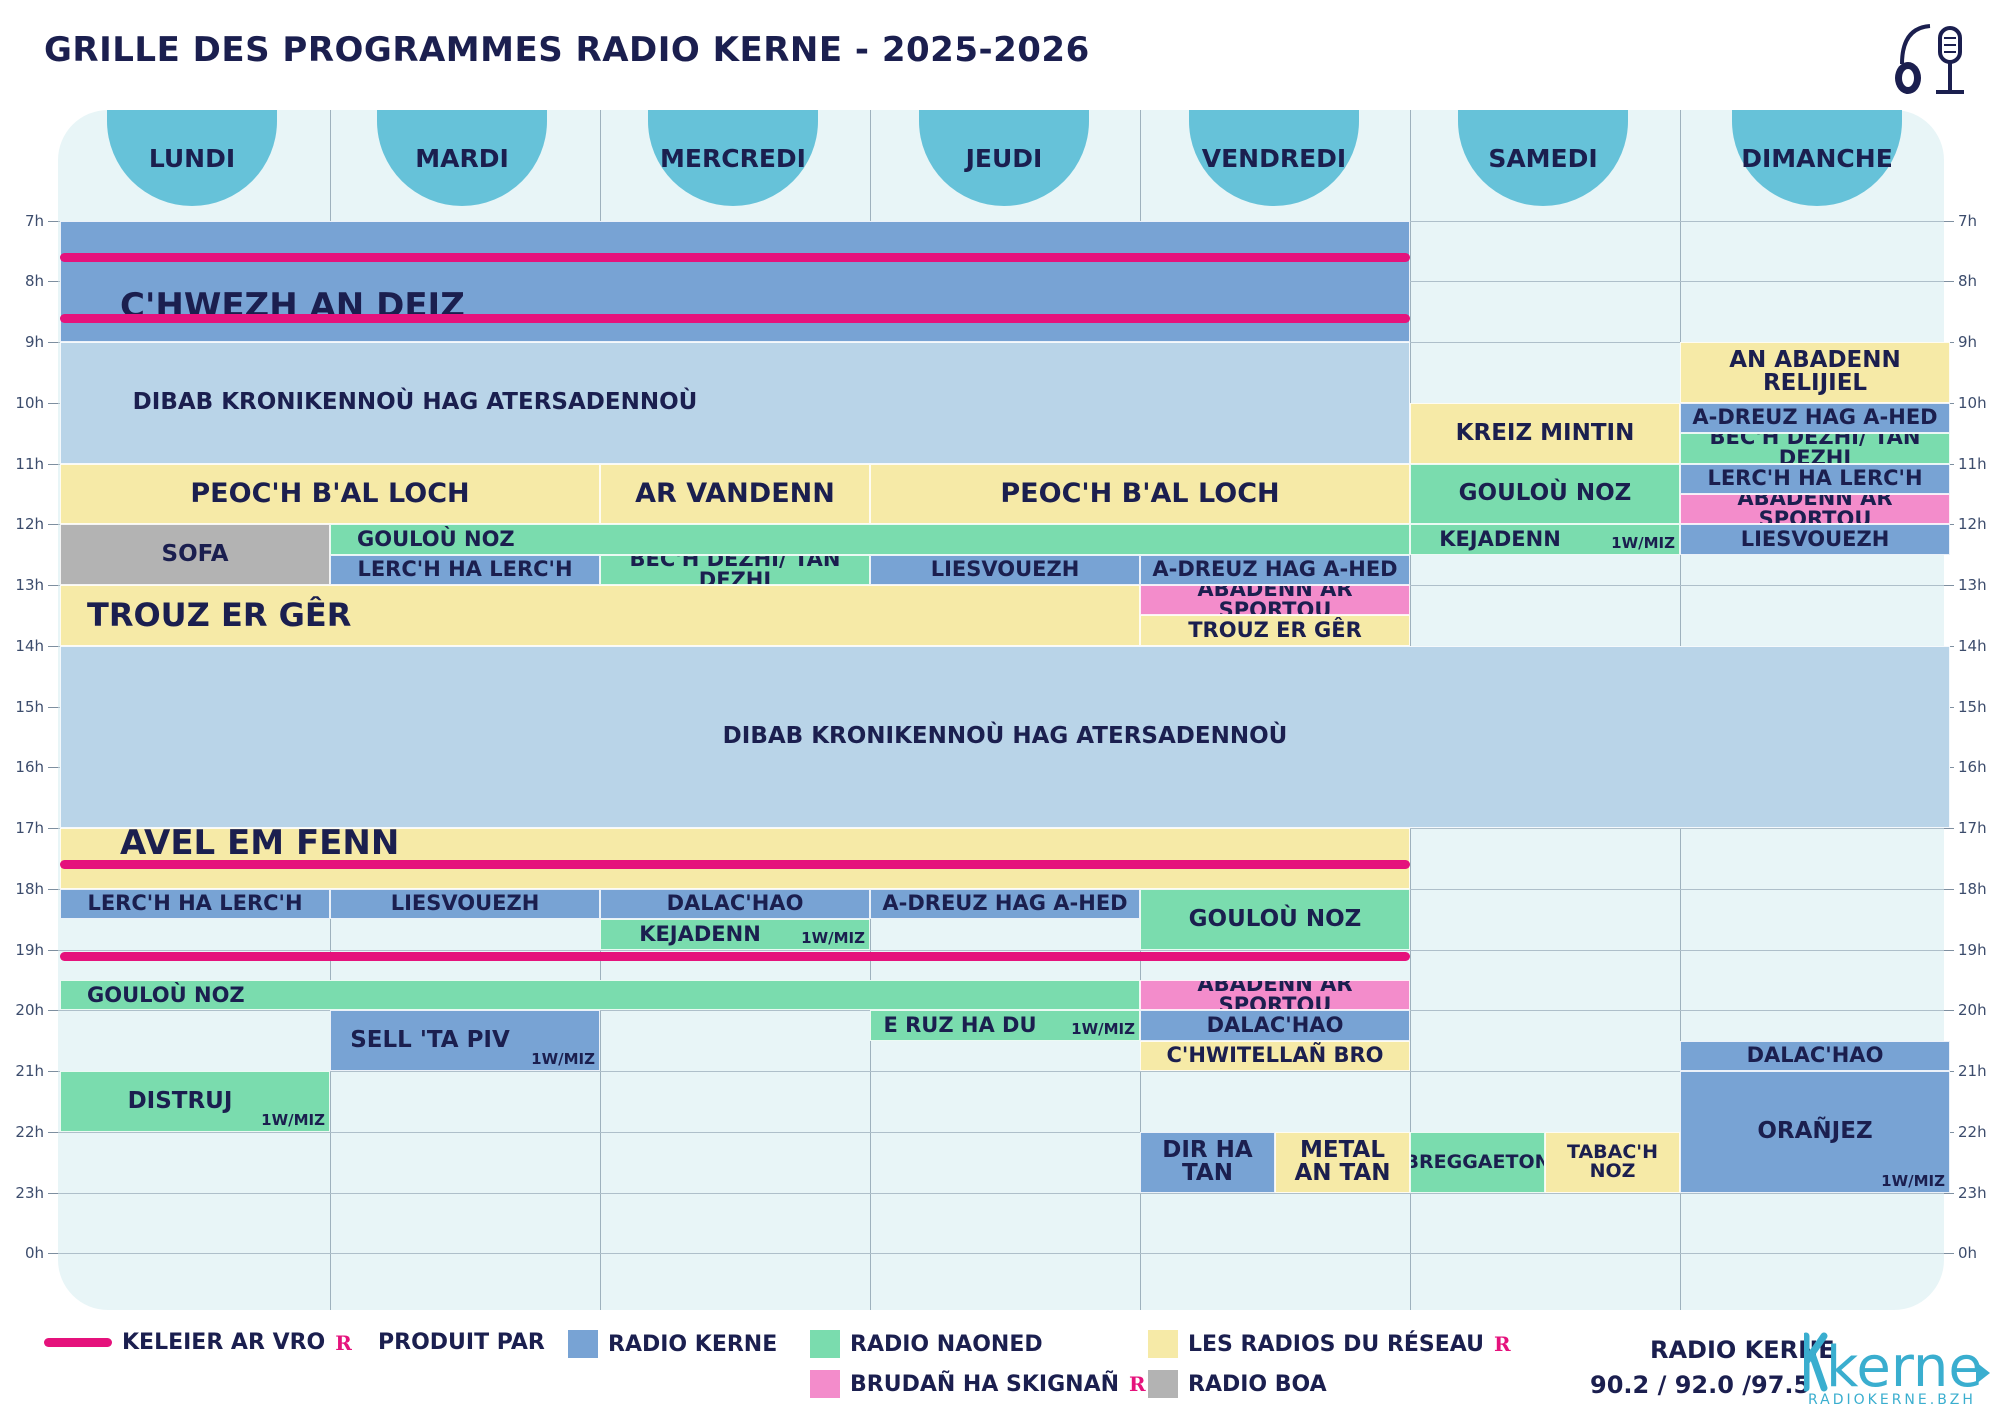 The height and width of the screenshot is (1414, 2000). What do you see at coordinates (1968, 221) in the screenshot?
I see `hour-label: 7h` at bounding box center [1968, 221].